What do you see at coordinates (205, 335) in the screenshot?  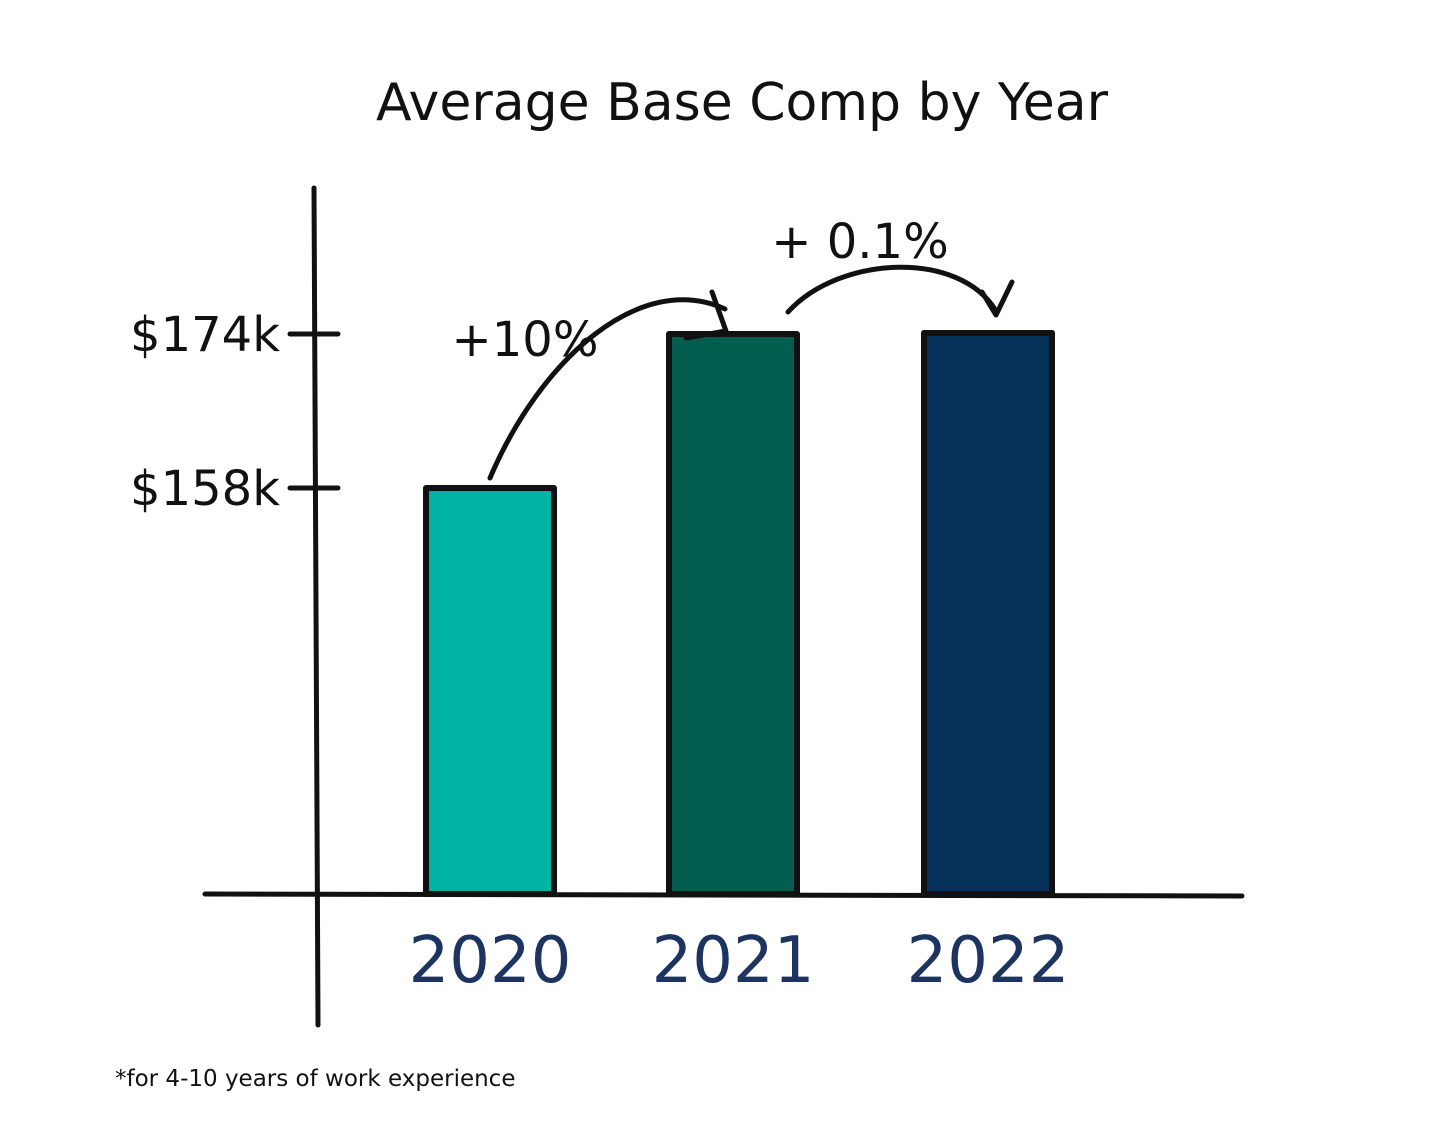 I see `y-tick-label: $174k` at bounding box center [205, 335].